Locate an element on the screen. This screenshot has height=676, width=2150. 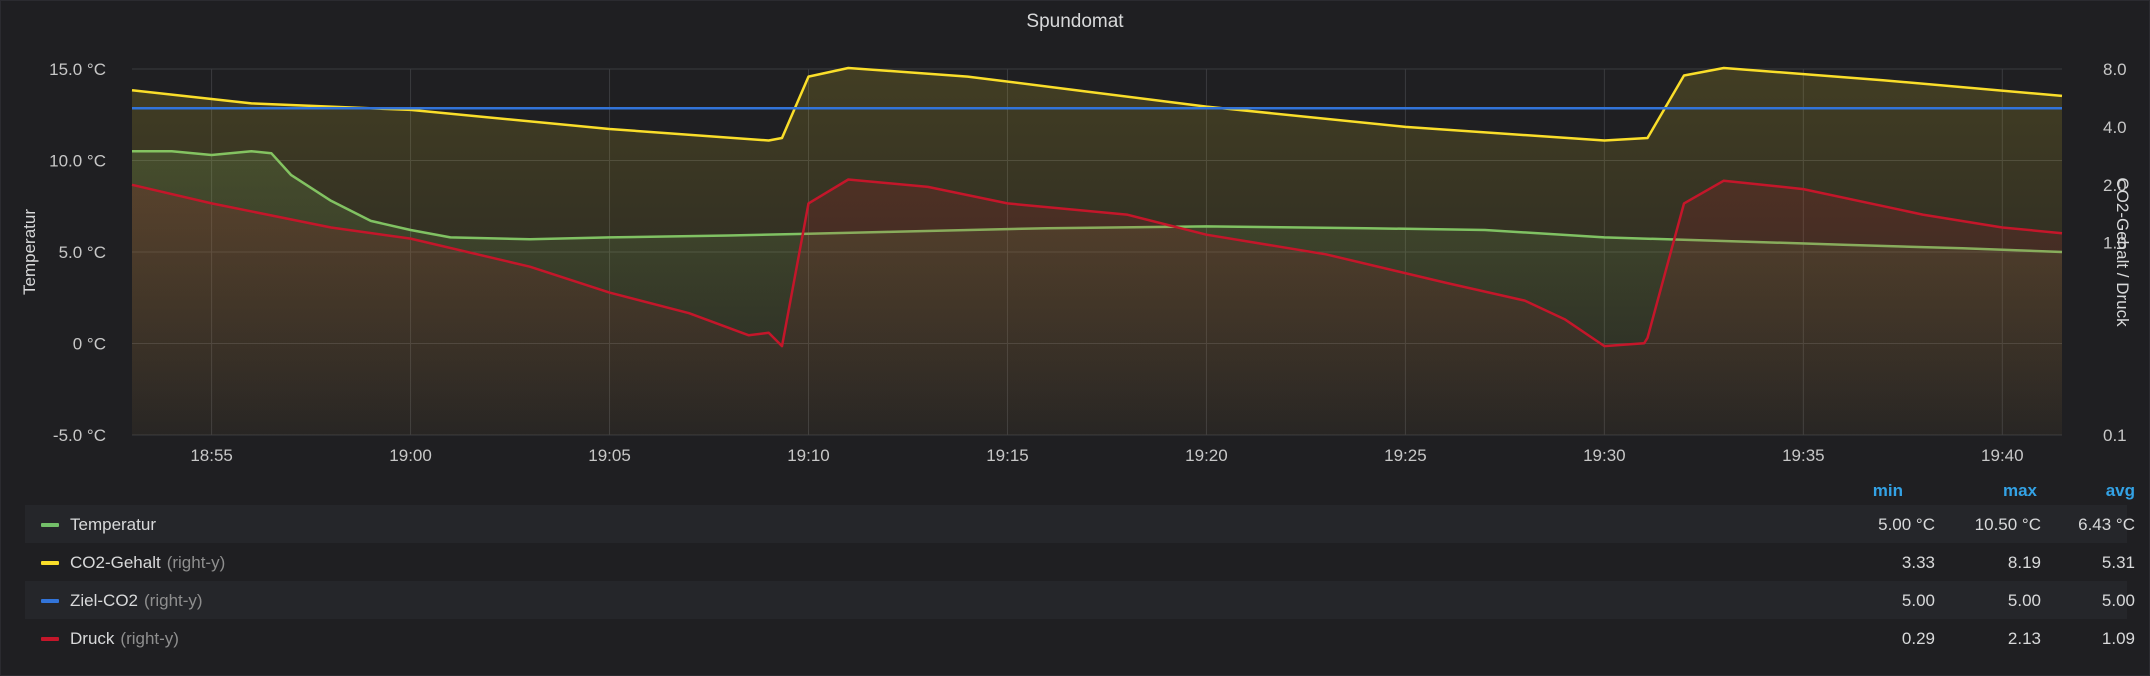
x-tick-label: 19:10 is located at coordinates (808, 455).